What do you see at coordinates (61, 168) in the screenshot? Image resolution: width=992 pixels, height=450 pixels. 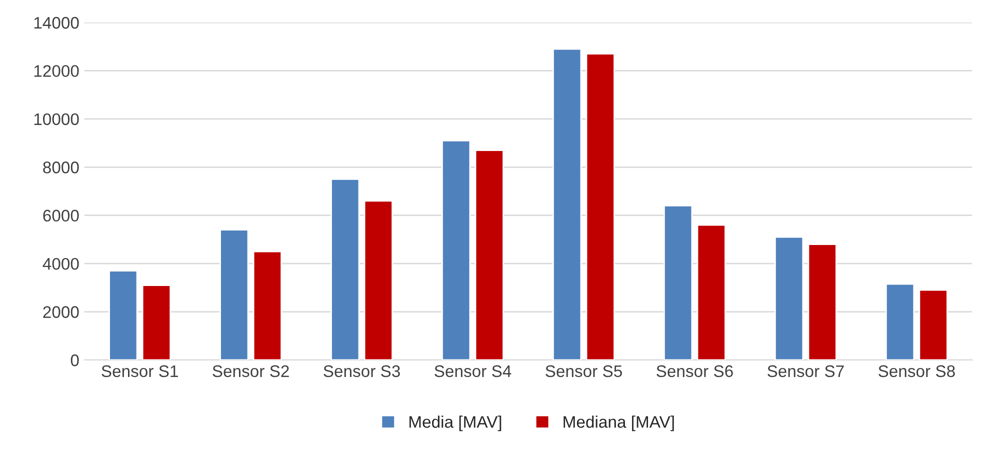 I see `y-tick-label: 8000` at bounding box center [61, 168].